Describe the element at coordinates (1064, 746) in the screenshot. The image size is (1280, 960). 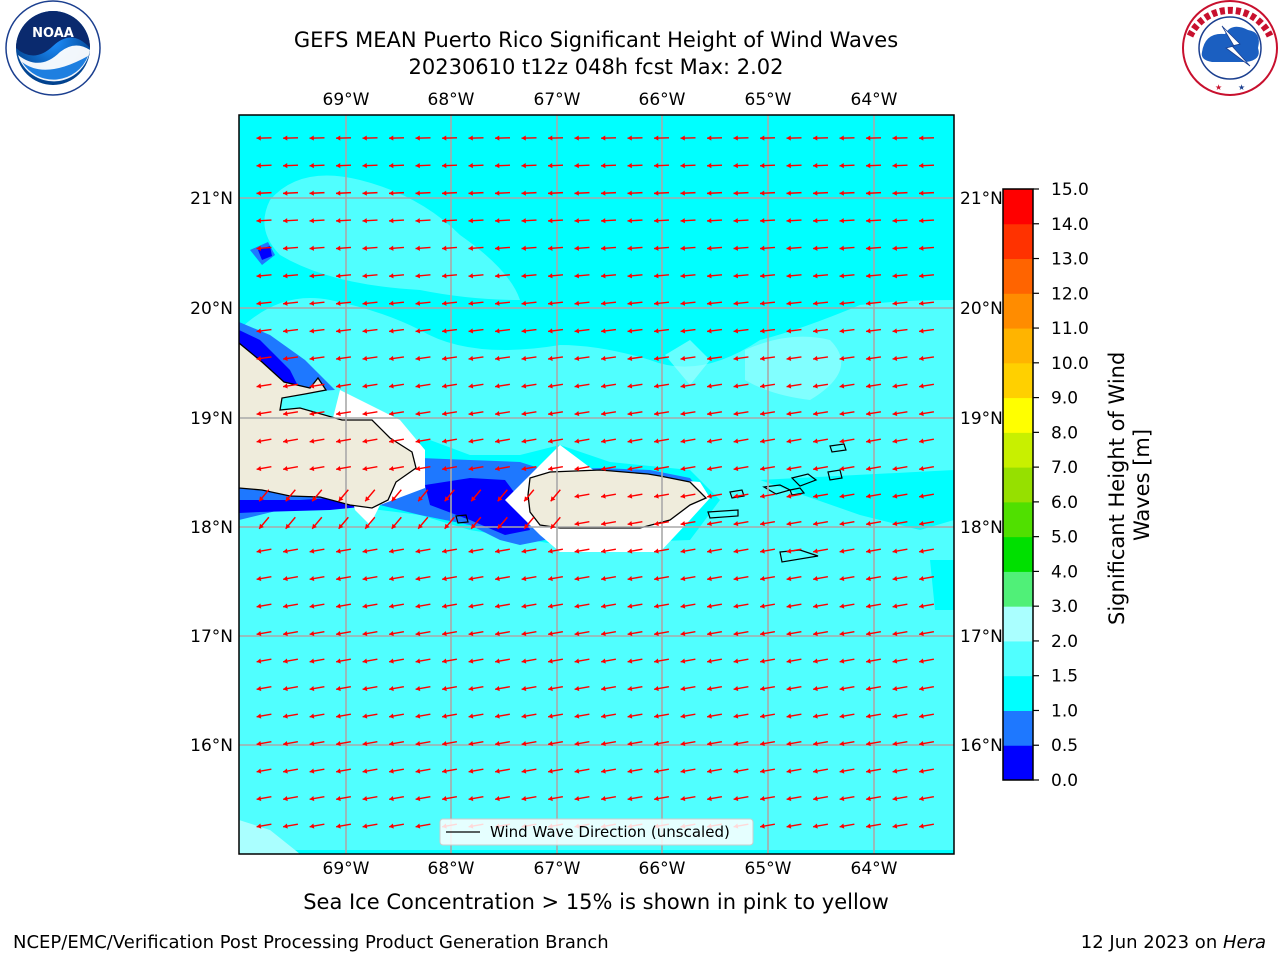
I see `colorbar-tick-label: 0.5` at that location.